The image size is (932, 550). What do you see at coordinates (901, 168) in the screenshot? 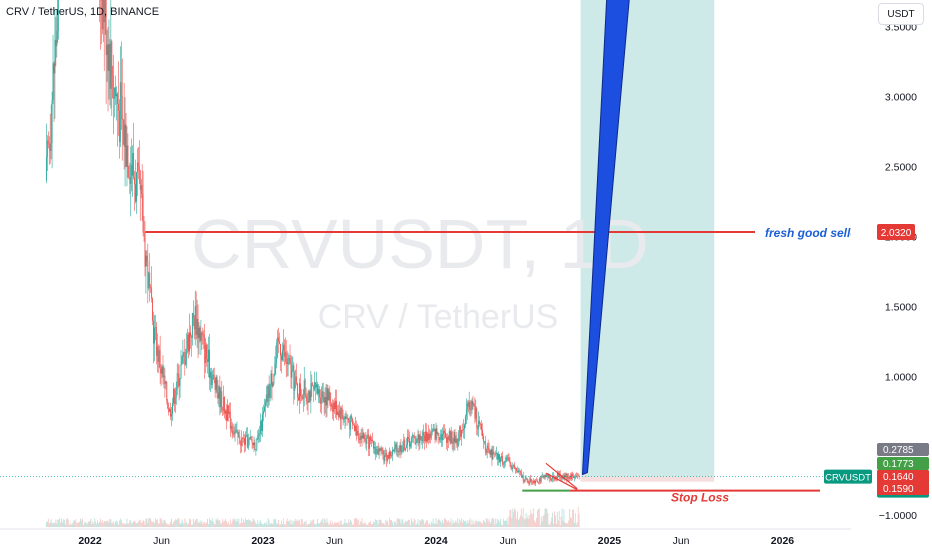
I see `y-tick-label: 2.5000` at bounding box center [901, 168].